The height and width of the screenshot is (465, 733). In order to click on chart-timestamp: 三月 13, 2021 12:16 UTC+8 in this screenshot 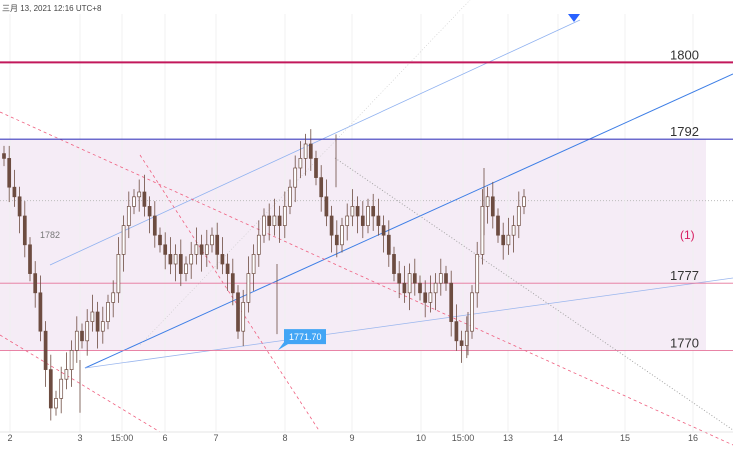, I will do `click(52, 8)`.